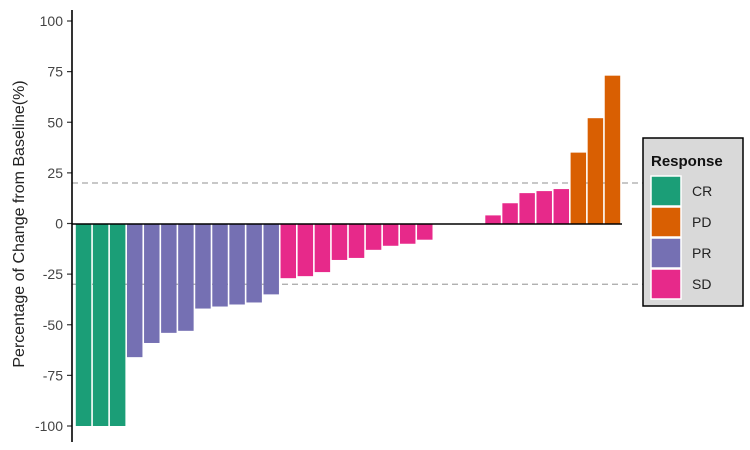  What do you see at coordinates (687, 161) in the screenshot?
I see `legend-title: Response` at bounding box center [687, 161].